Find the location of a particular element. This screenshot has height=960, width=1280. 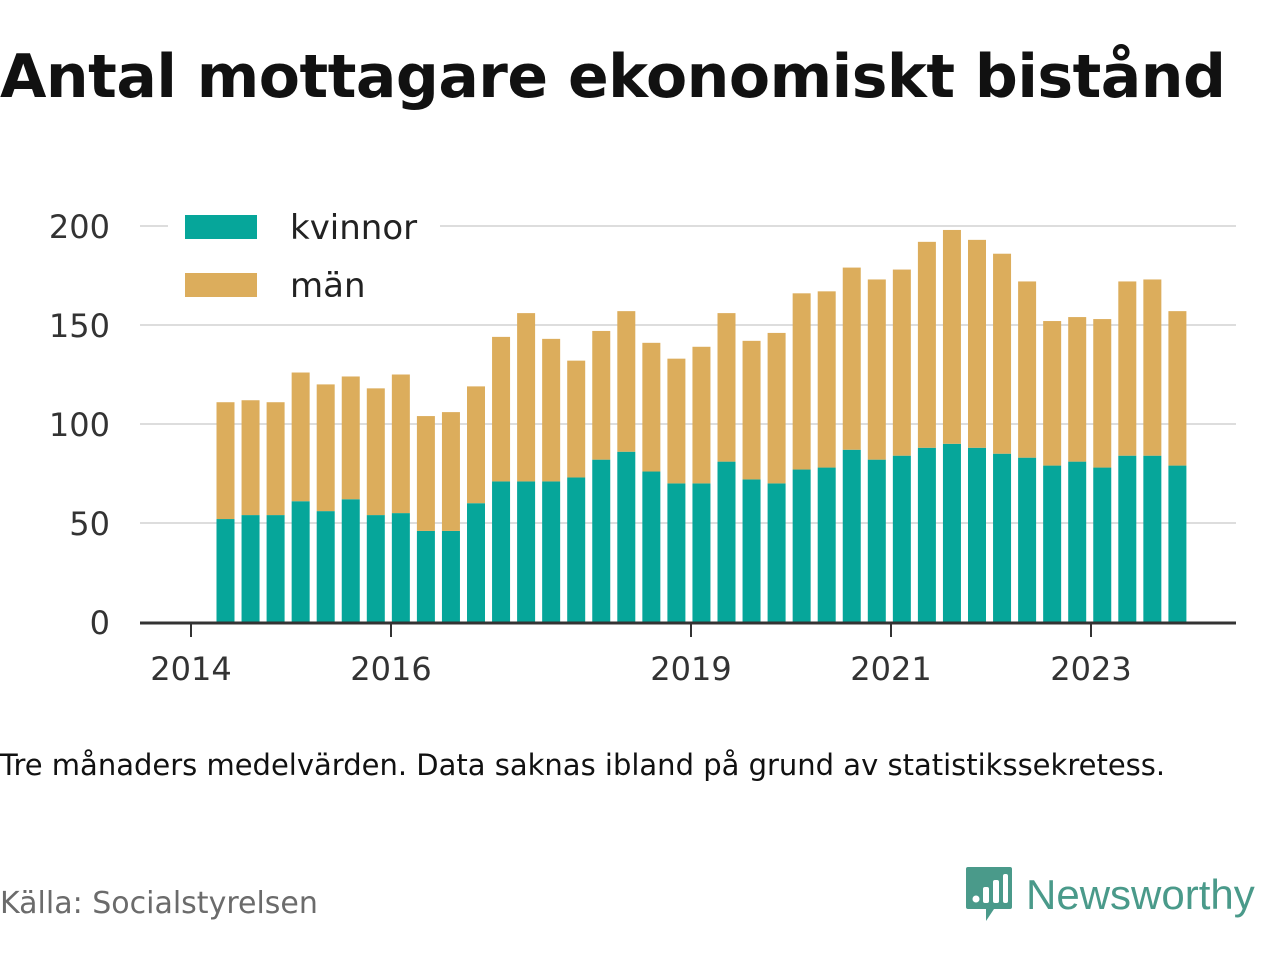

y-tick-label: 150 is located at coordinates (79, 326).